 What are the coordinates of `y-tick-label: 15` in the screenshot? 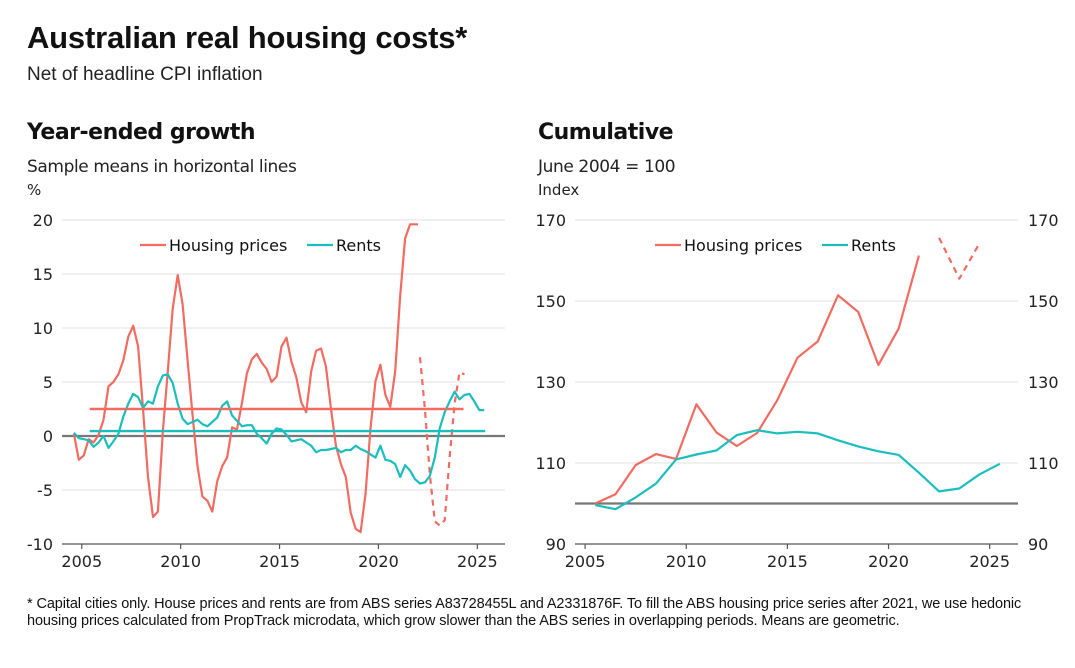 It's located at (43, 274).